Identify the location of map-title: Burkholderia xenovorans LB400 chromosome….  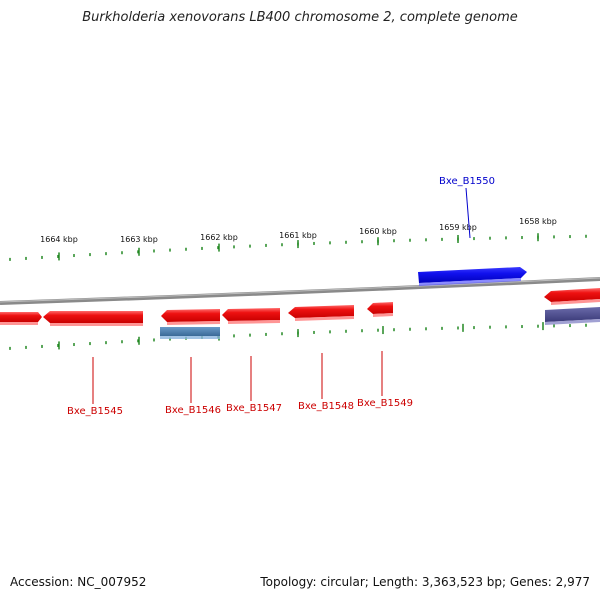
(300, 17).